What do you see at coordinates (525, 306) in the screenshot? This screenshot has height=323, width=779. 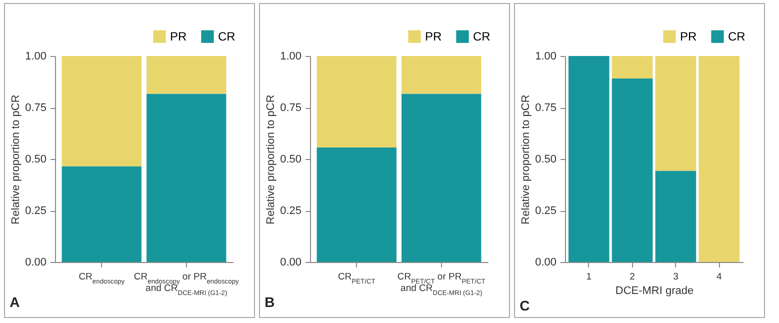 I see `text: C` at bounding box center [525, 306].